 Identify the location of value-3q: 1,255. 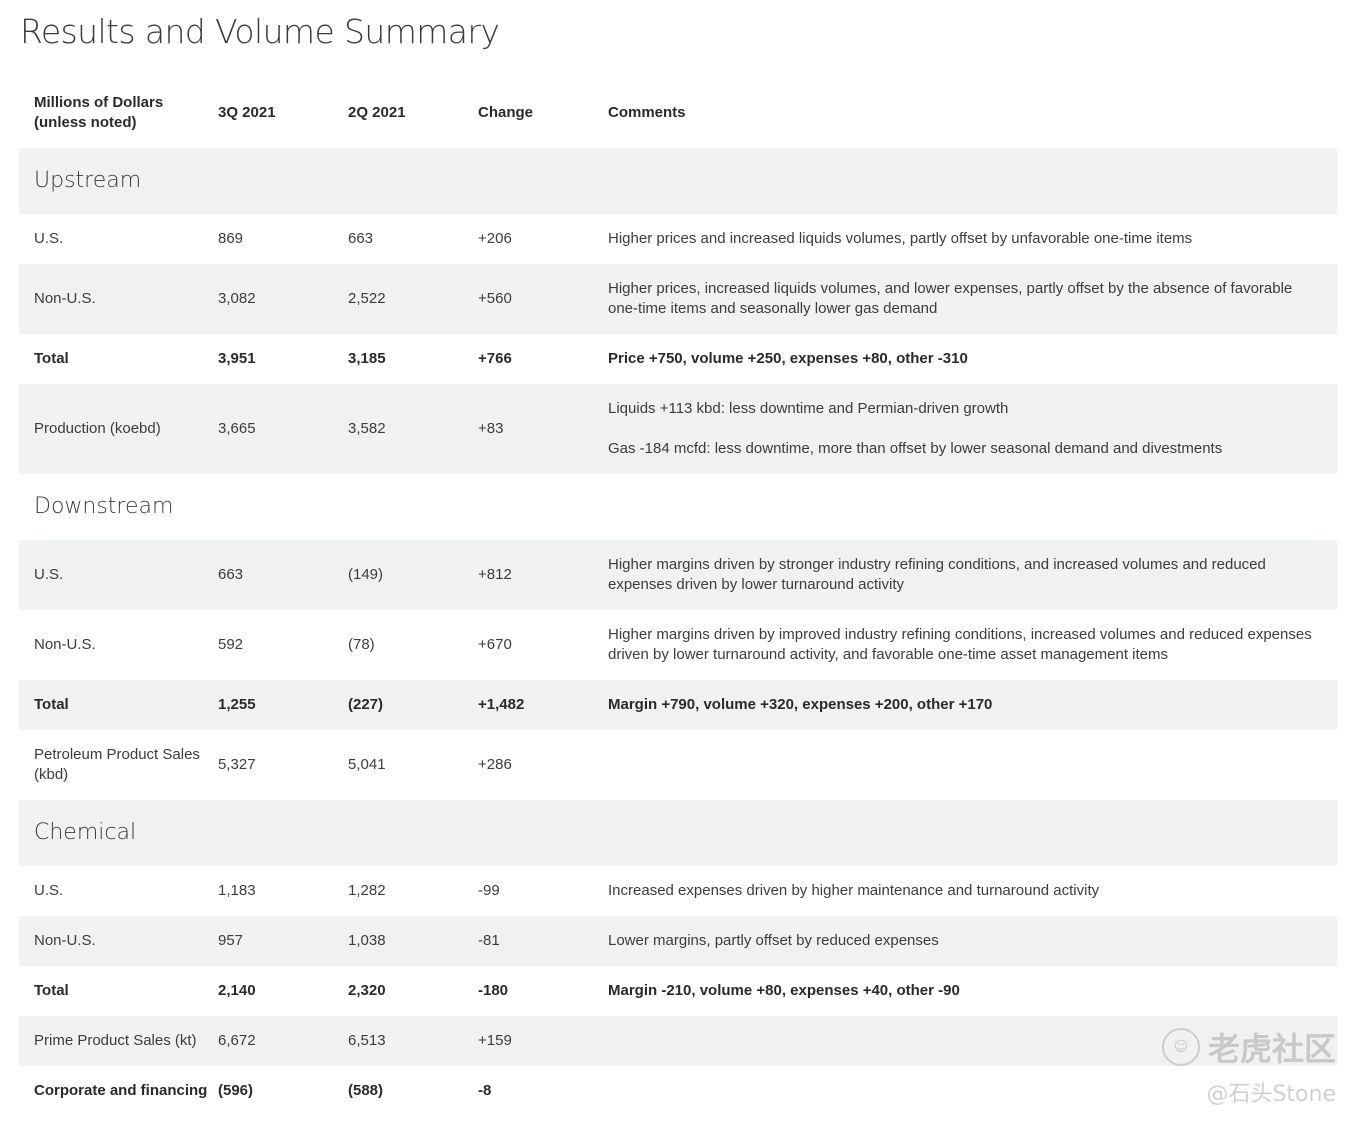
(283, 705).